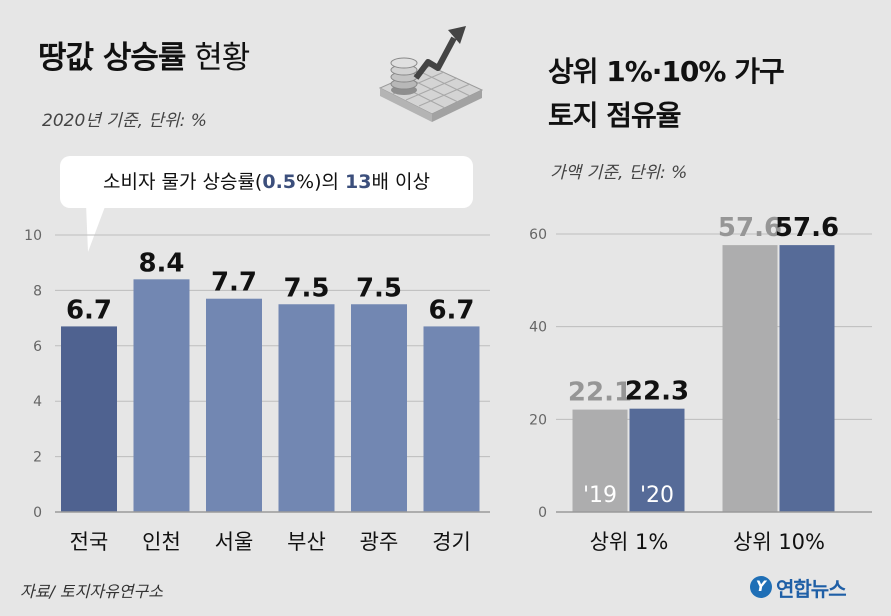  I want to click on right-series-label: '19, so click(600, 495).